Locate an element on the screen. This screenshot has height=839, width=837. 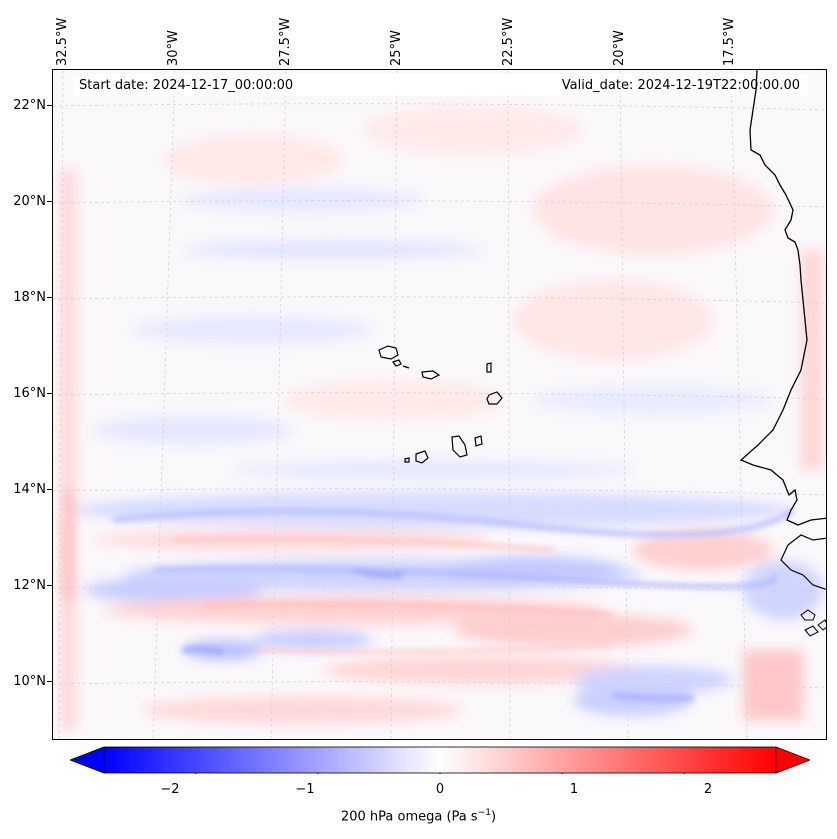
colorbar-tick-label: −2 is located at coordinates (170, 789).